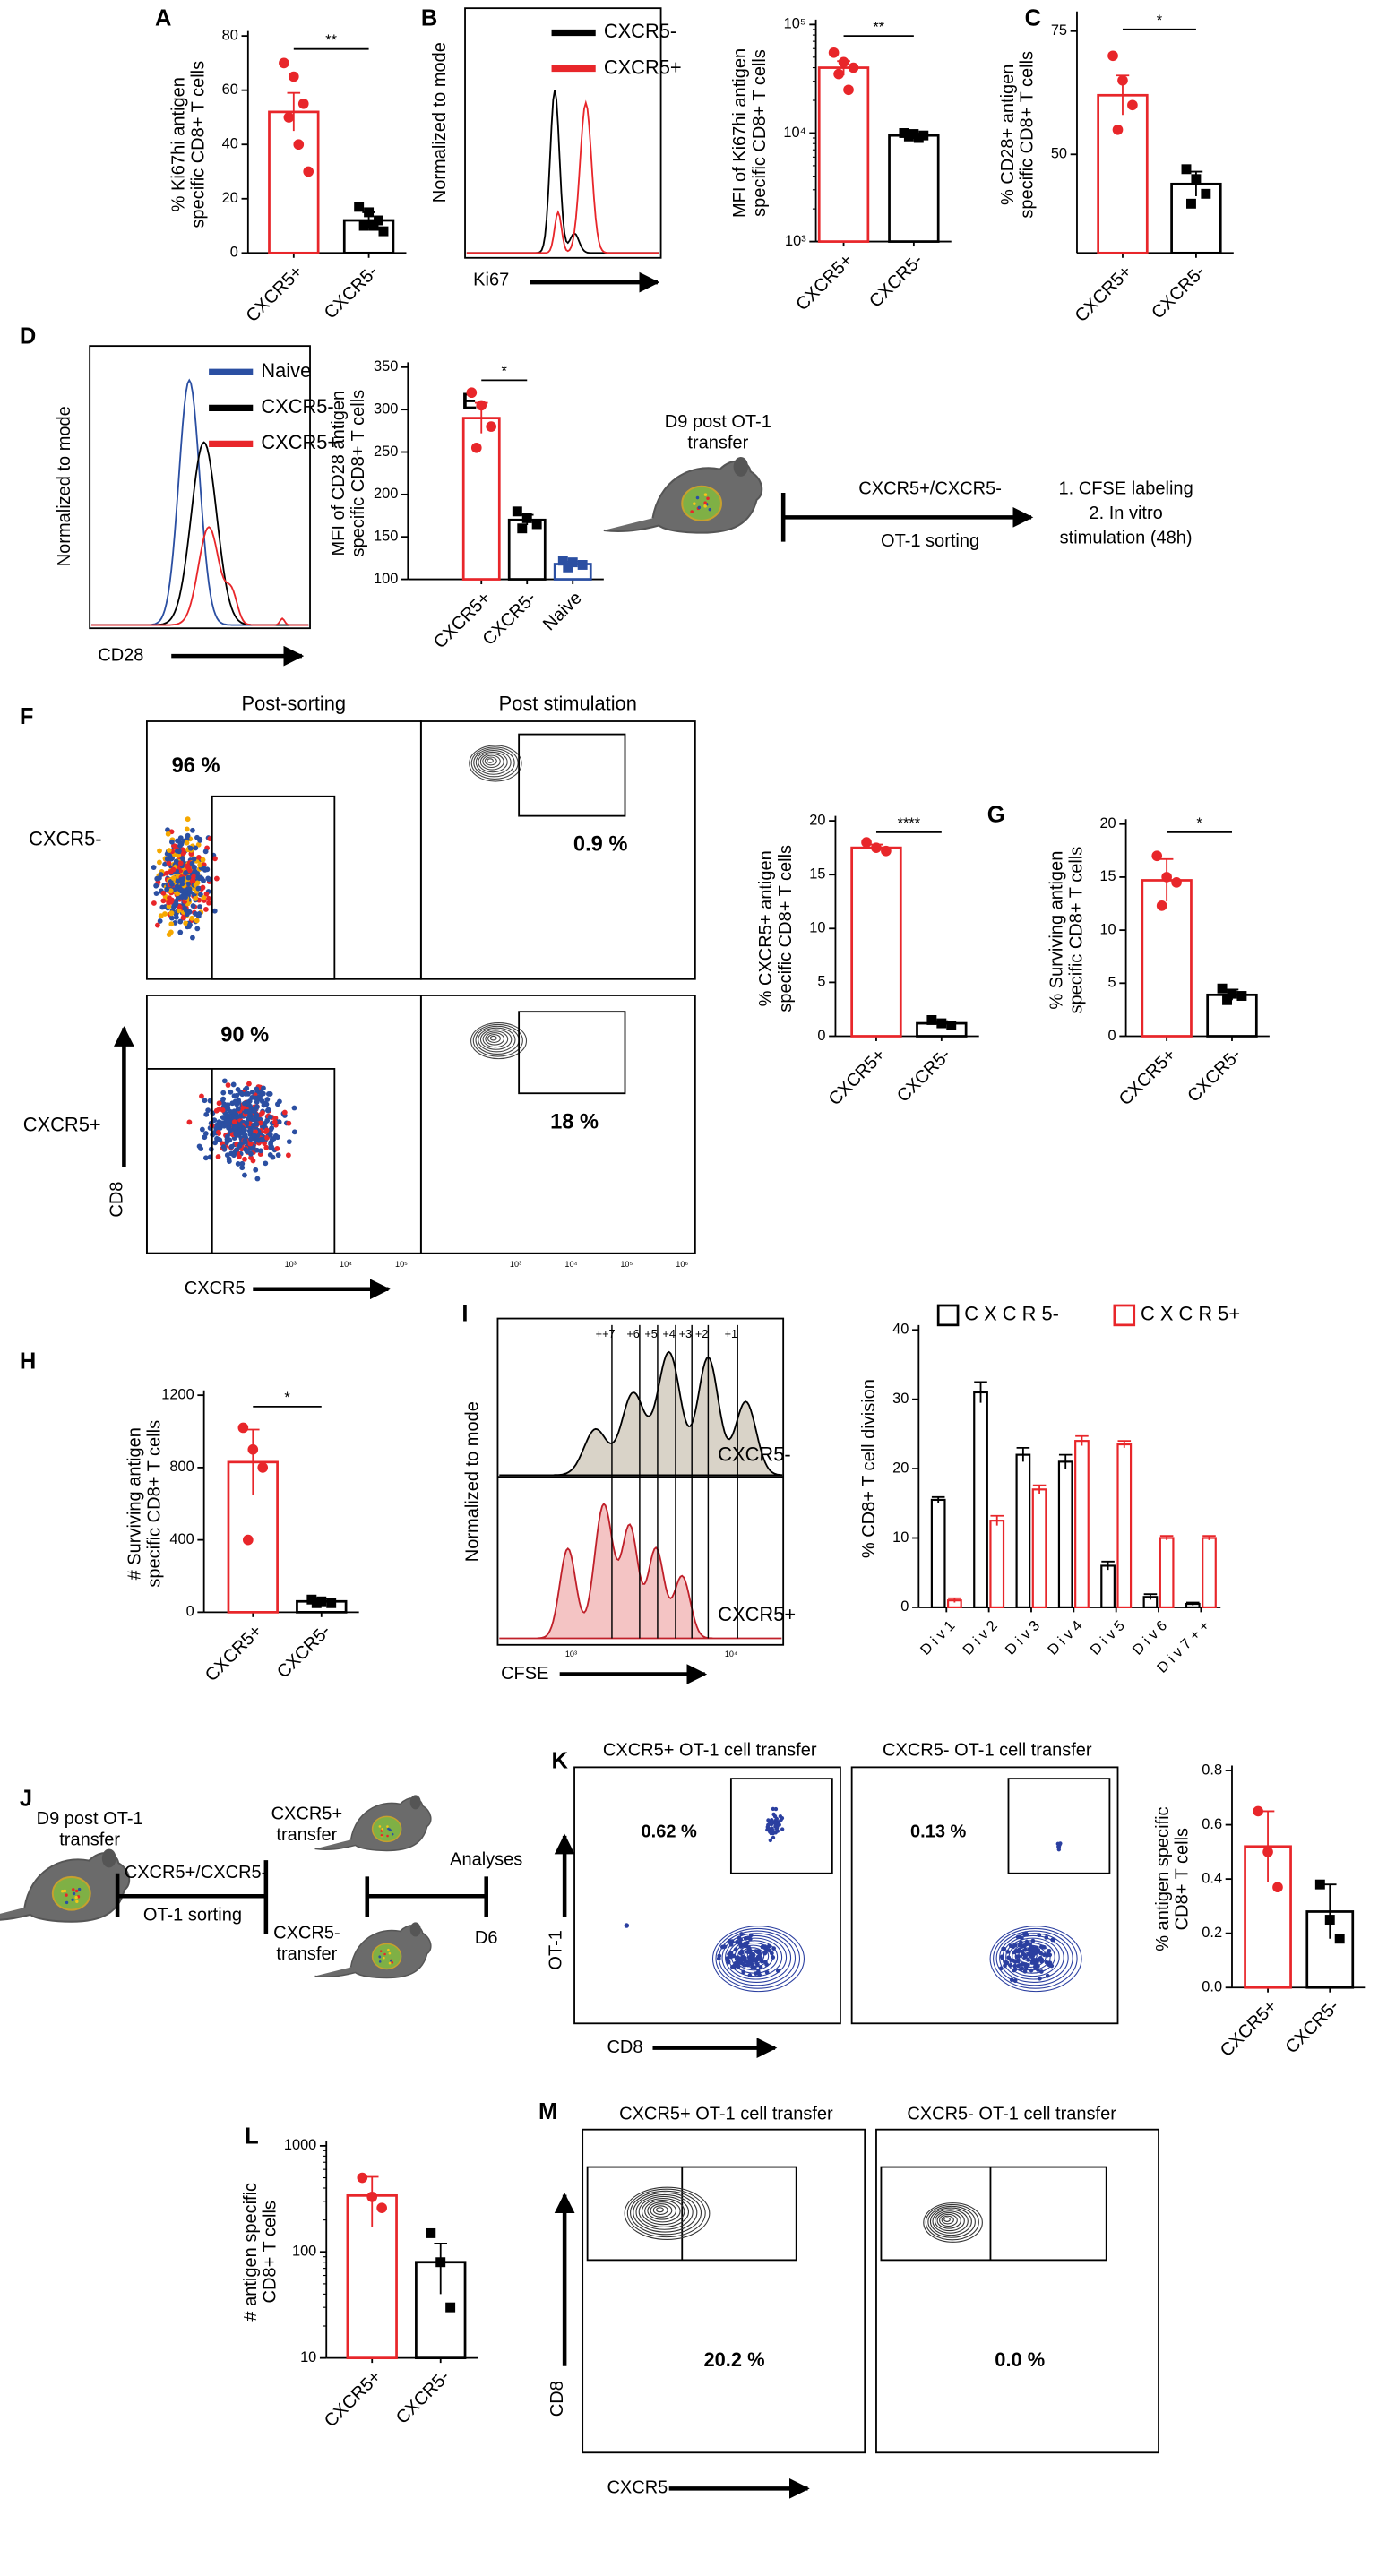  What do you see at coordinates (600, 845) in the screenshot?
I see `gate-percent: 0.9 %` at bounding box center [600, 845].